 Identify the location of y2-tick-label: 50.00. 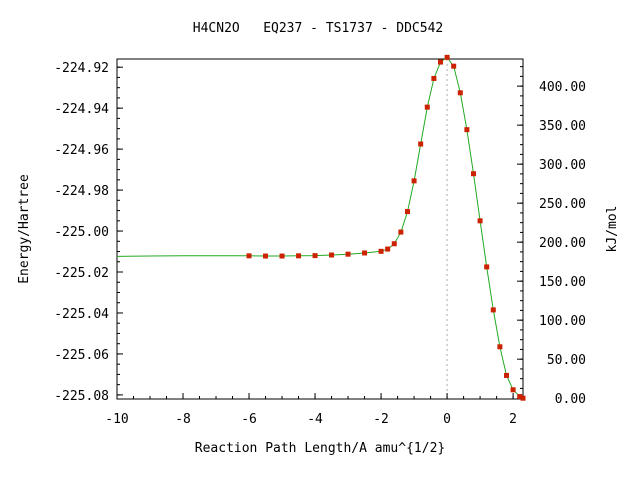
(566, 360).